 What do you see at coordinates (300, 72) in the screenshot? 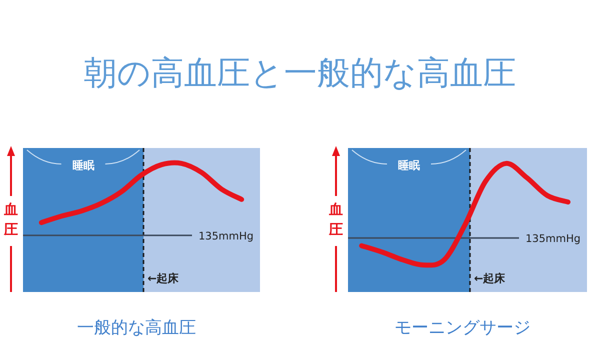
I see `chart-subtitle: 朝の高血圧と一般的な高血圧` at bounding box center [300, 72].